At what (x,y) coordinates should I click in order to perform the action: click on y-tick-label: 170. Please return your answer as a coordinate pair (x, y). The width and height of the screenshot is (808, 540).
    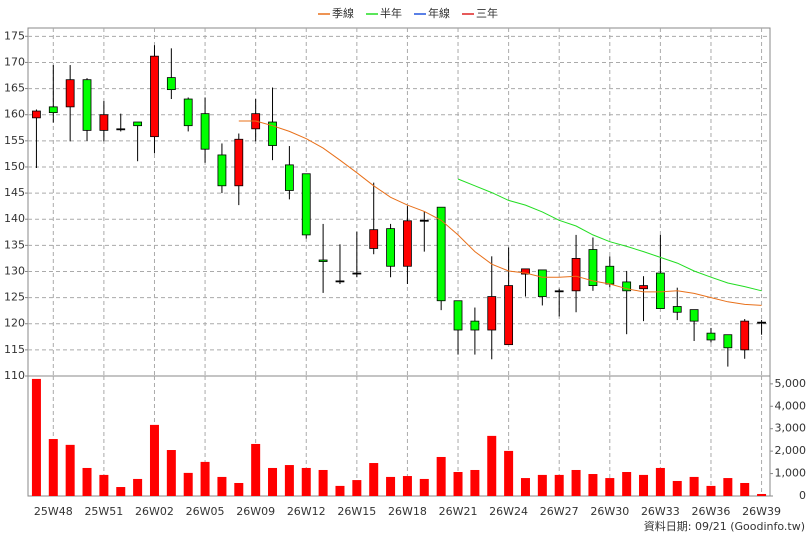
    Looking at the image, I should click on (14, 61).